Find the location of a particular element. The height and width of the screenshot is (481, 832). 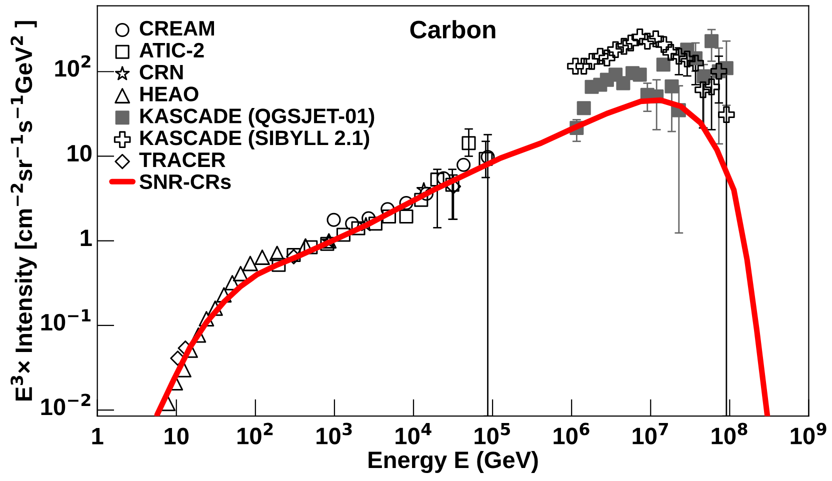

x-axis-title: Energy E (GeV) is located at coordinates (453, 462).